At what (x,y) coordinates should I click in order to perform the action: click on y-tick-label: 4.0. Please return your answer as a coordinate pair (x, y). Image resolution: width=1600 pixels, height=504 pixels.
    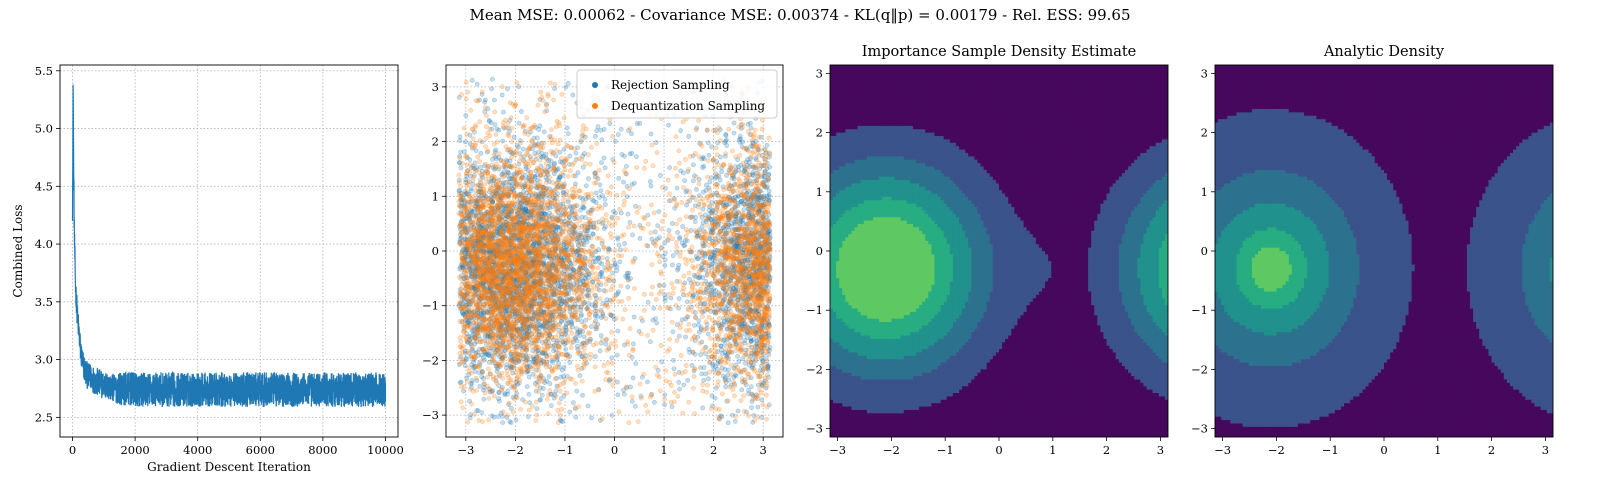
    Looking at the image, I should click on (44, 244).